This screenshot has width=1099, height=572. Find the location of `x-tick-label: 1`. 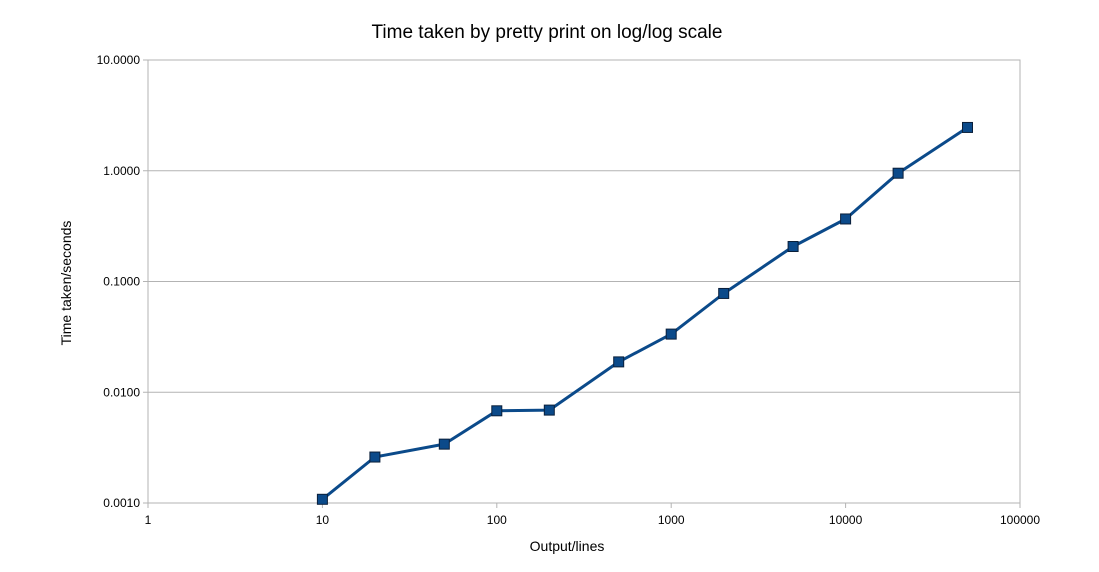

x-tick-label: 1 is located at coordinates (148, 520).